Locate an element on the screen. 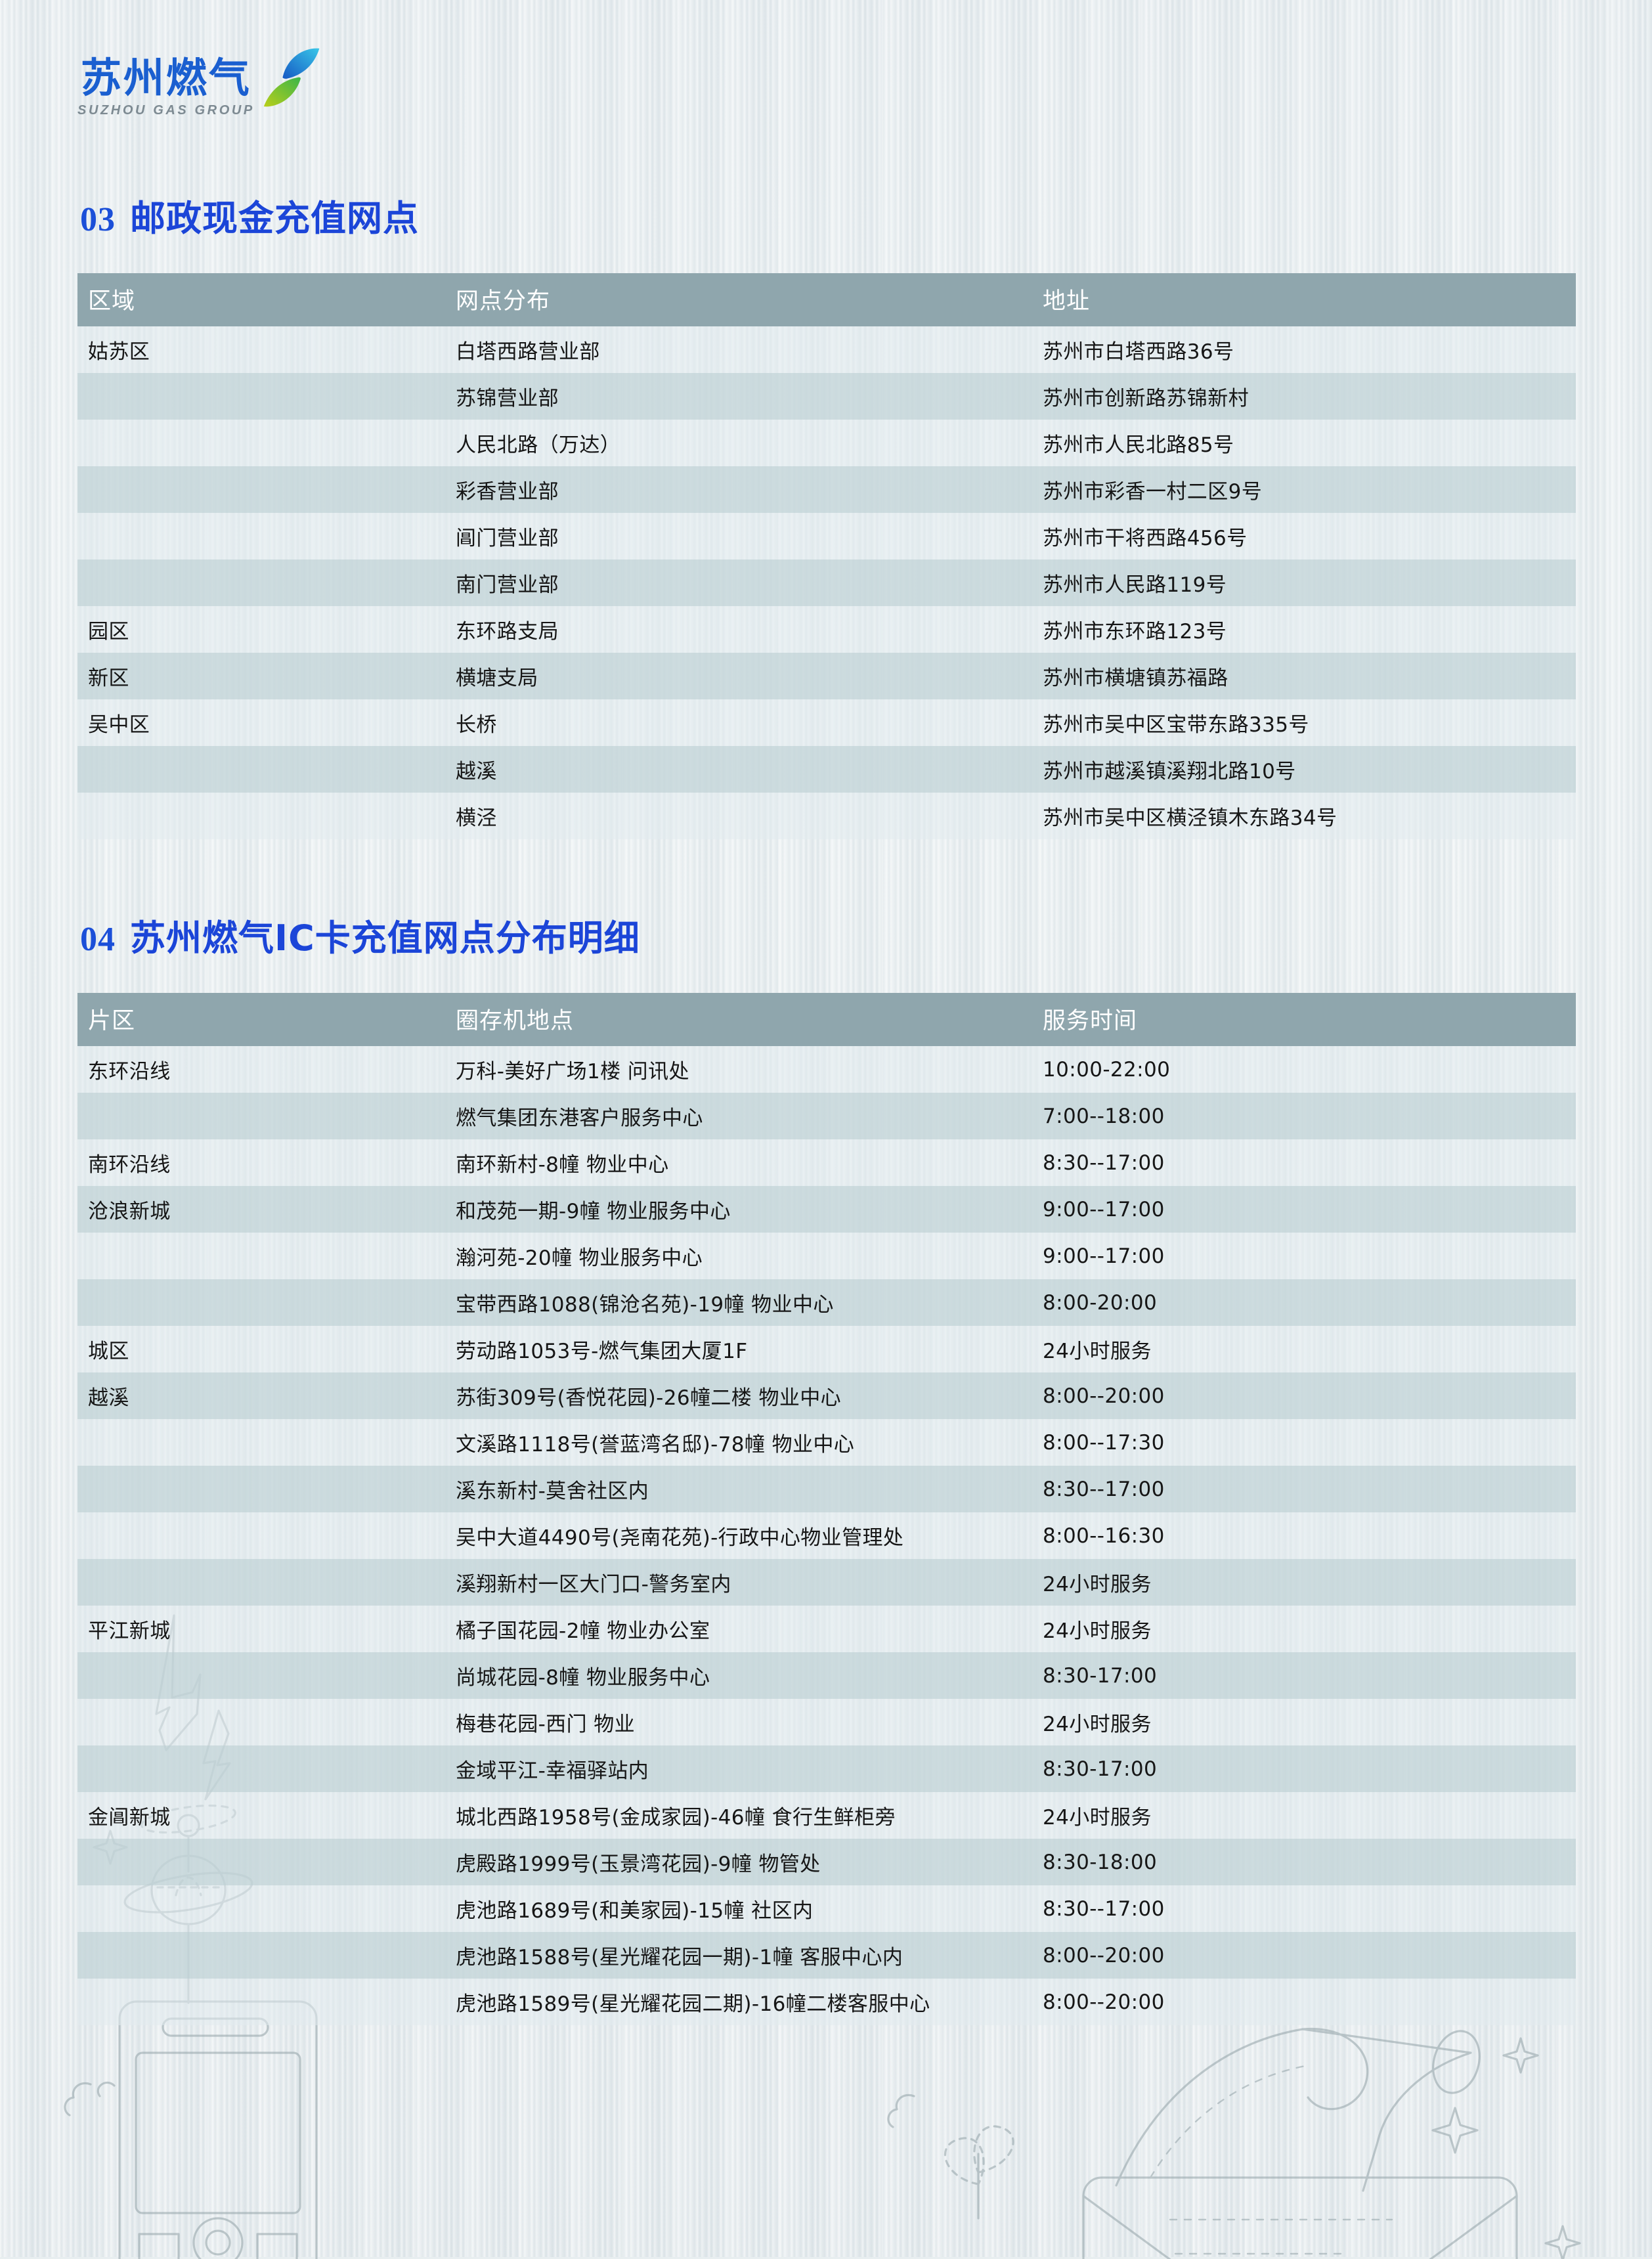  cell-location: 虎池路1588号(星光耀花园一期)-1幢 客服中心内 is located at coordinates (734, 1955).